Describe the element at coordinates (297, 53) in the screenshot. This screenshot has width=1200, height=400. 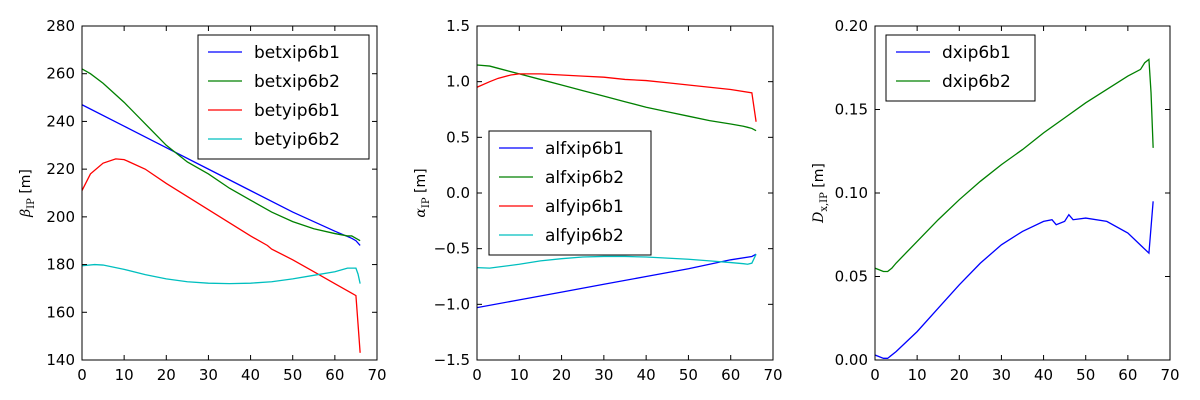
I see `legend-entry-betxip6b1: betxip6b1` at that location.